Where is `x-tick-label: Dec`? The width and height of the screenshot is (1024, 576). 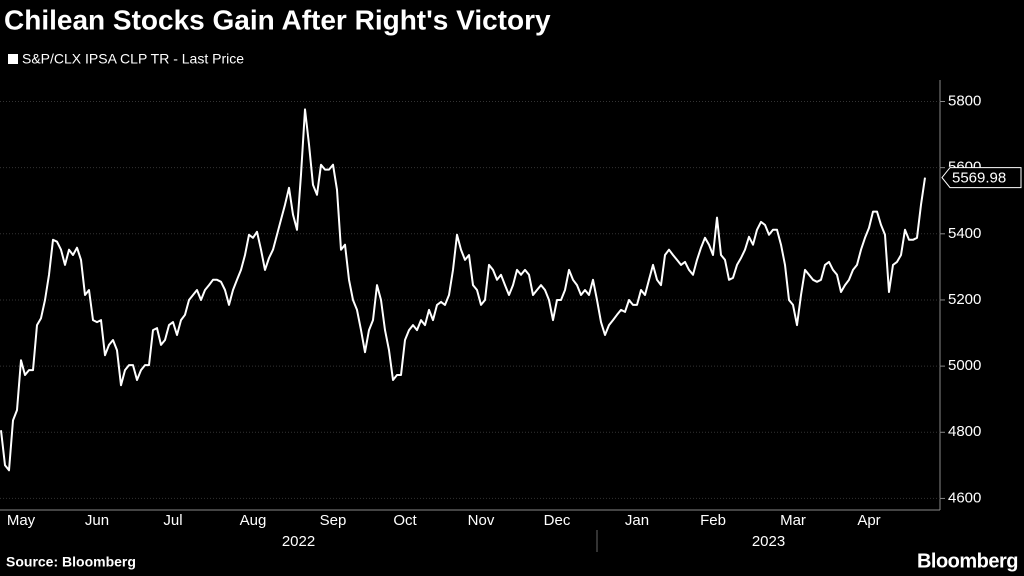 x-tick-label: Dec is located at coordinates (557, 520).